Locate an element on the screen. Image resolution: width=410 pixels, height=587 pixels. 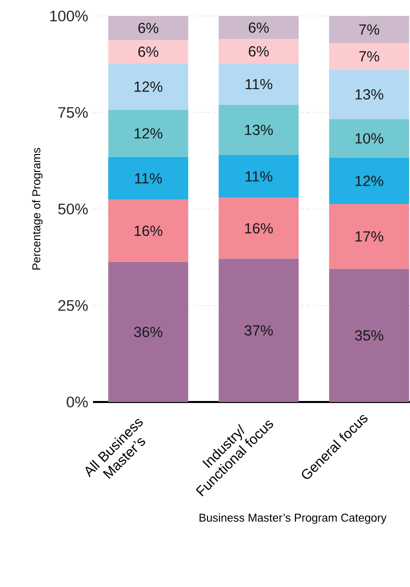
x-axis-title: Business Master’s Program Category is located at coordinates (293, 518).